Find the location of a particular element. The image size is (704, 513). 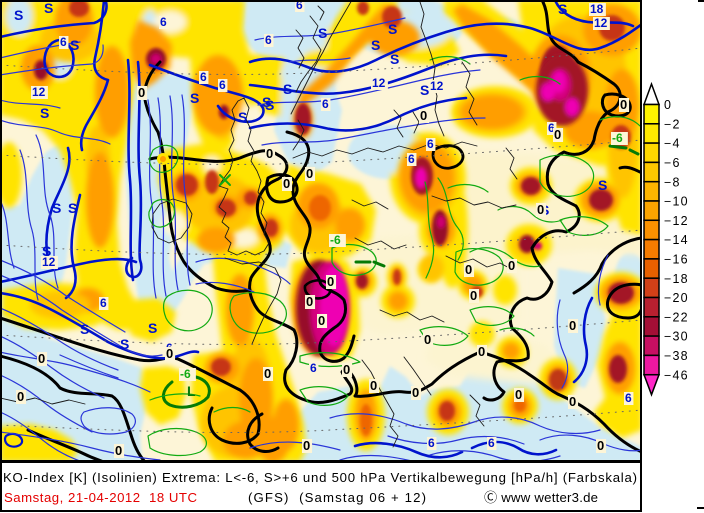

svg-text: −12 is located at coordinates (676, 221).